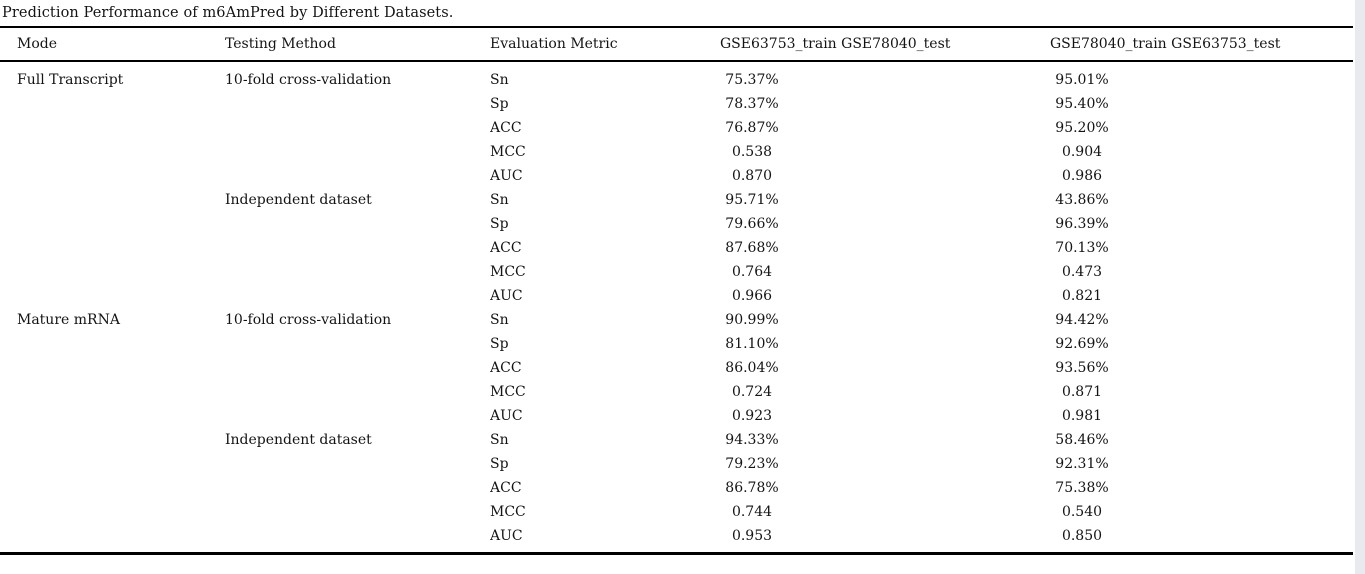  Describe the element at coordinates (752, 416) in the screenshot. I see `metric-value: 0.923` at that location.